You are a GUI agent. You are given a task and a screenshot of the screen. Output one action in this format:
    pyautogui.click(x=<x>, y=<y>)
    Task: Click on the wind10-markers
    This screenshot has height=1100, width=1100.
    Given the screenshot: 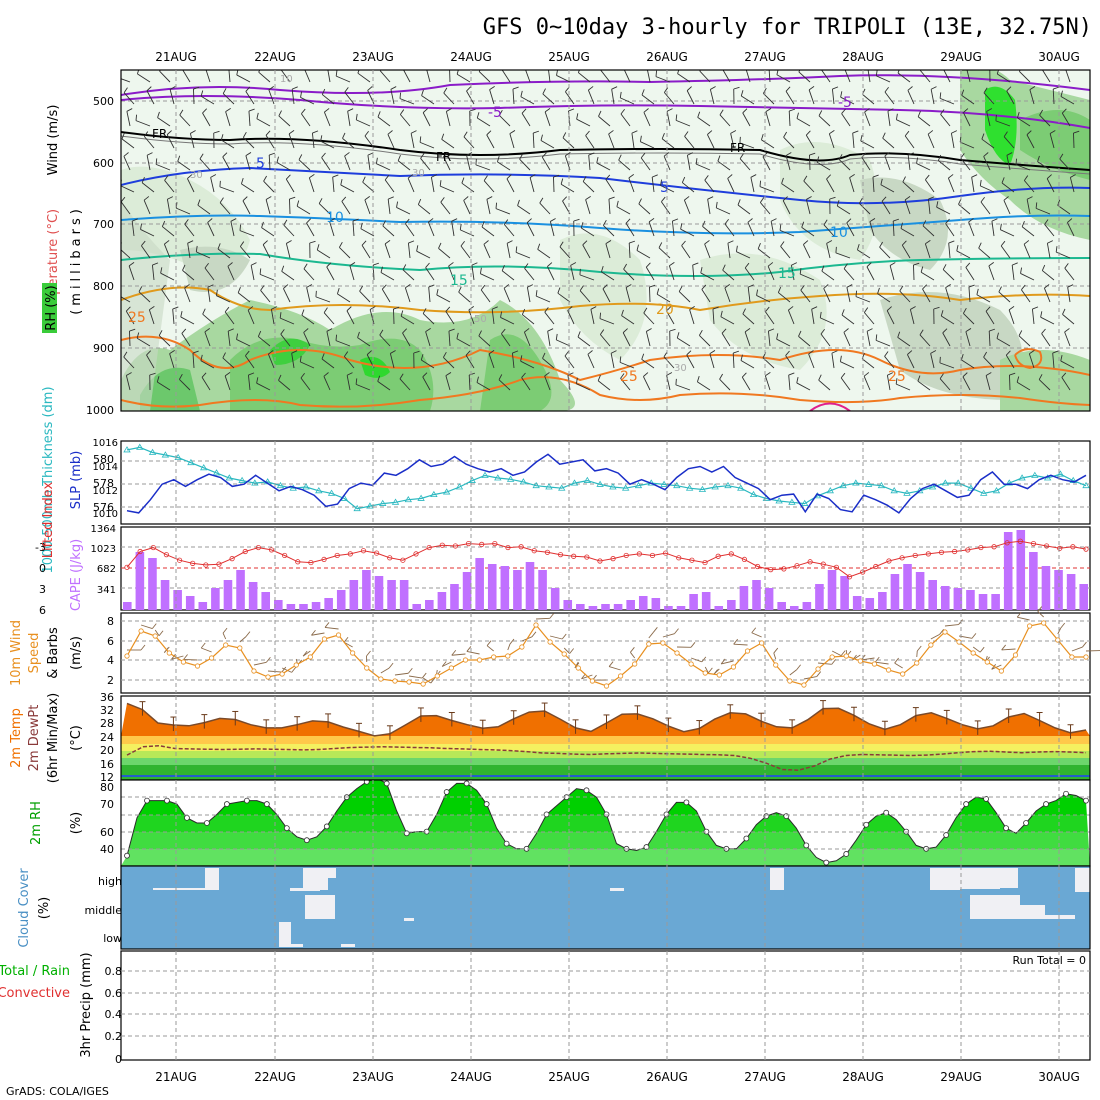 What is the action you would take?
    pyautogui.click(x=606, y=654)
    